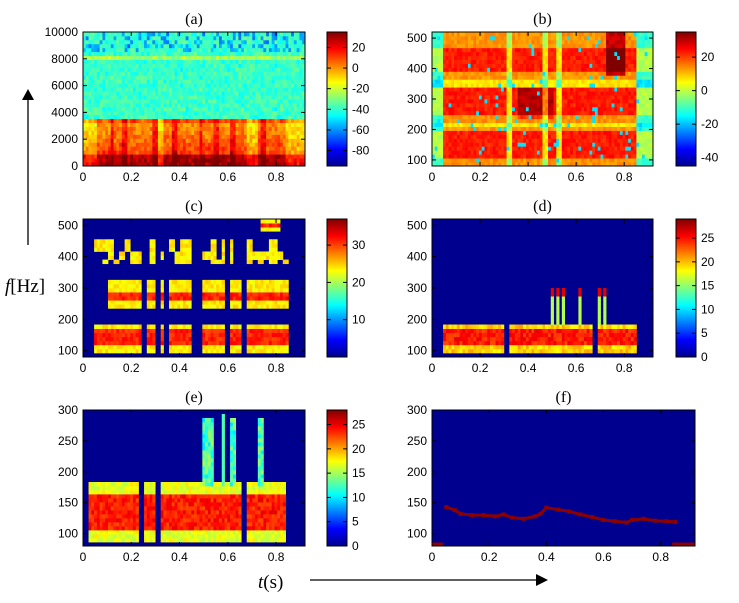  Describe the element at coordinates (212, 286) in the screenshot. I see `panel-c: (c) 0 0.2 0.4 0.6 0.8 100 200 300 400 500 30 20 10` at that location.